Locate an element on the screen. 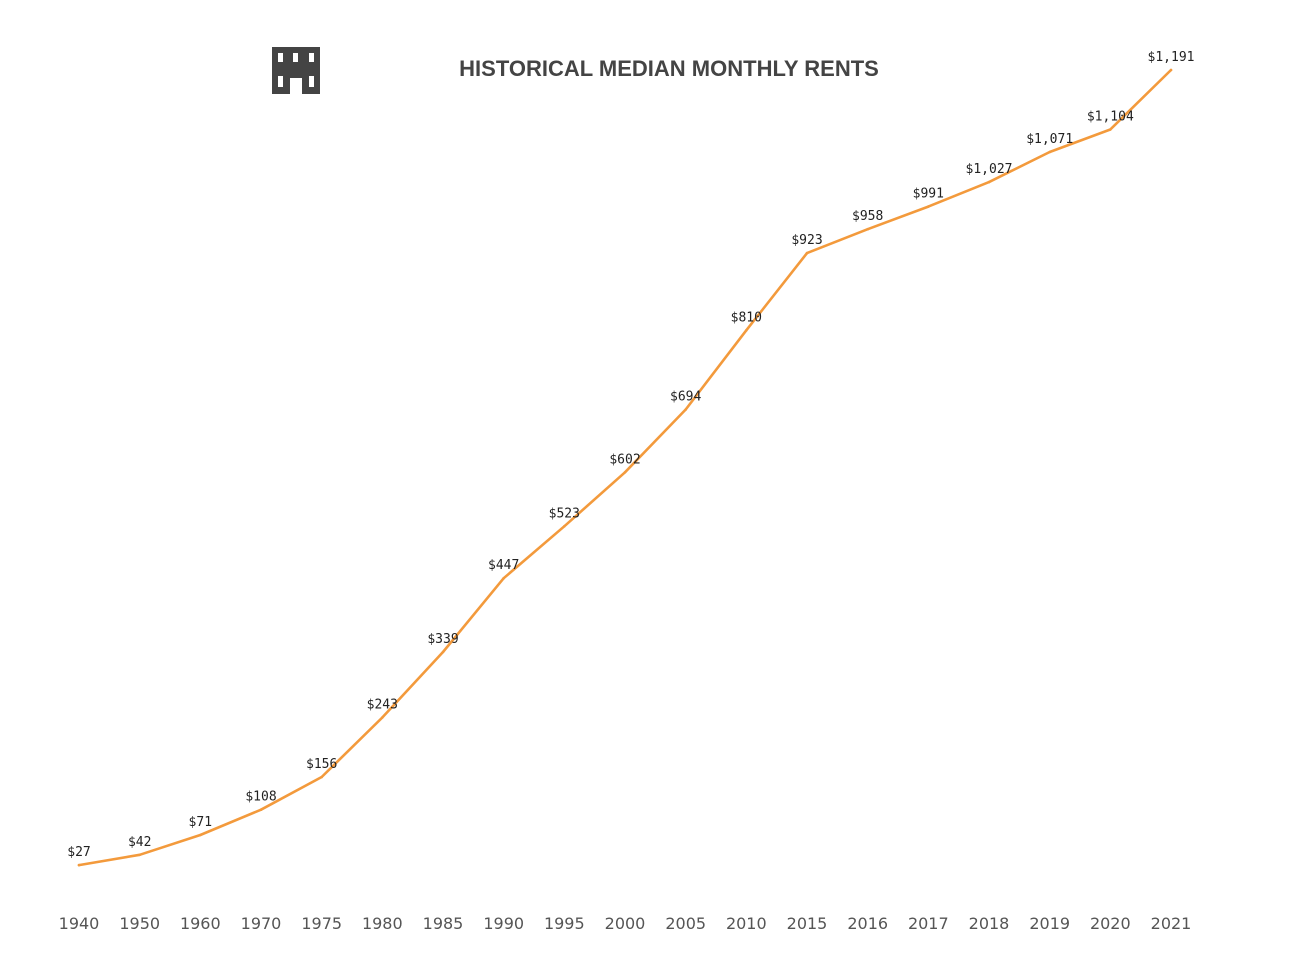 This screenshot has width=1290, height=971. data-label: $1,027 is located at coordinates (989, 169).